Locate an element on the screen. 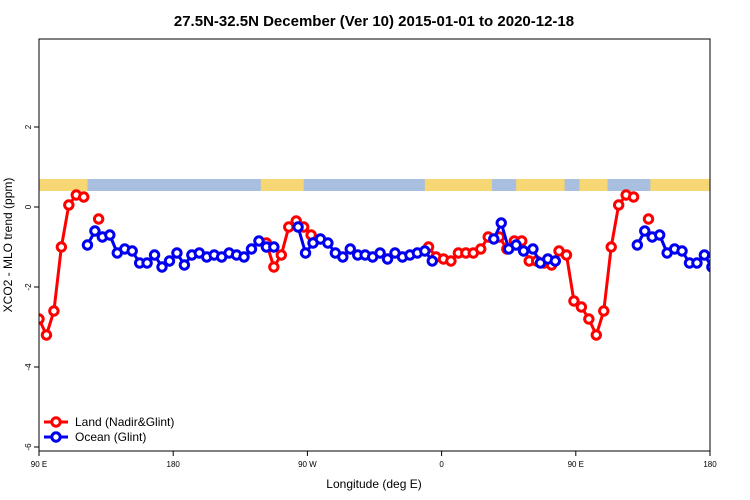 Image resolution: width=750 pixels, height=500 pixels. legend: Land (Nadir&Glint) Ocean (Glint) is located at coordinates (112, 431).